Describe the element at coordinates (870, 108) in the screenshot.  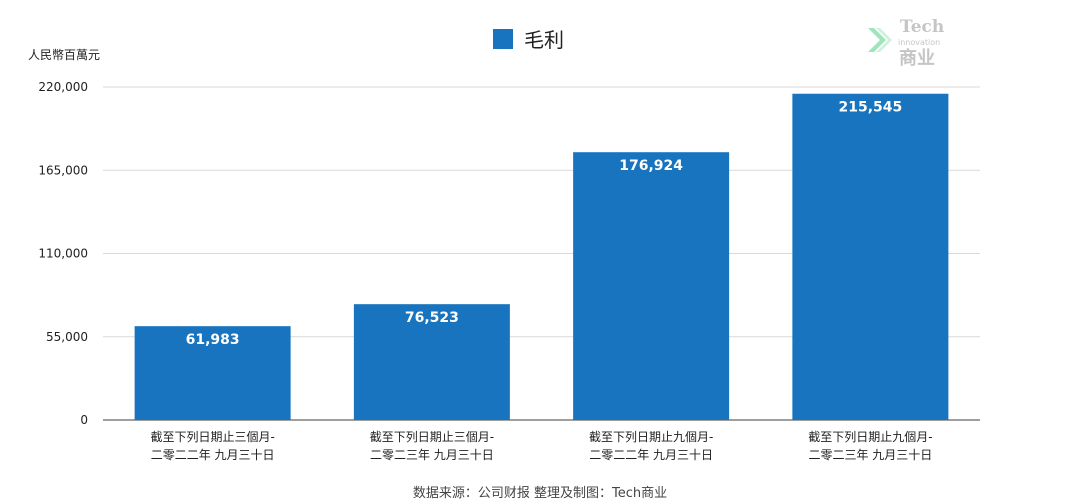
I see `bar-value-label: 215,545` at that location.